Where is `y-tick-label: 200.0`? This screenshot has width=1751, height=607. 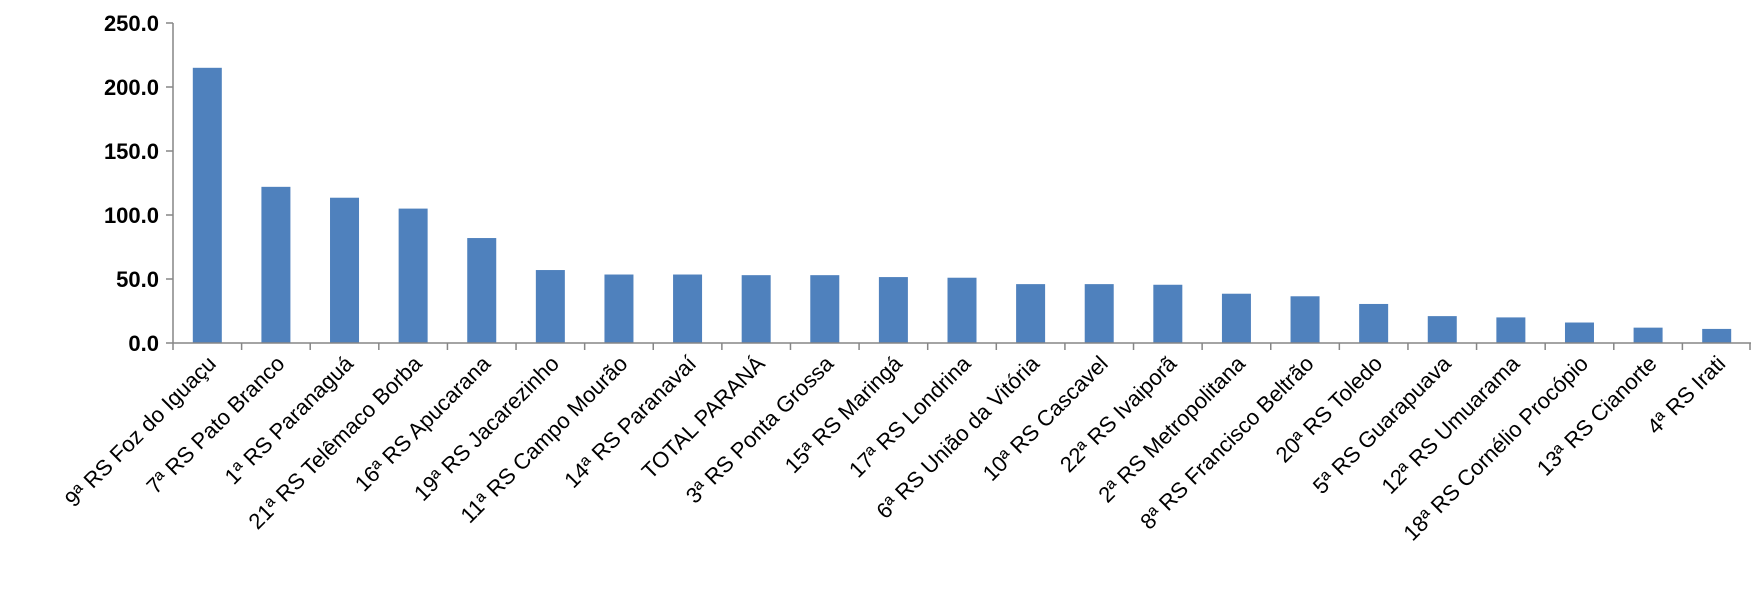 y-tick-label: 200.0 is located at coordinates (131, 87).